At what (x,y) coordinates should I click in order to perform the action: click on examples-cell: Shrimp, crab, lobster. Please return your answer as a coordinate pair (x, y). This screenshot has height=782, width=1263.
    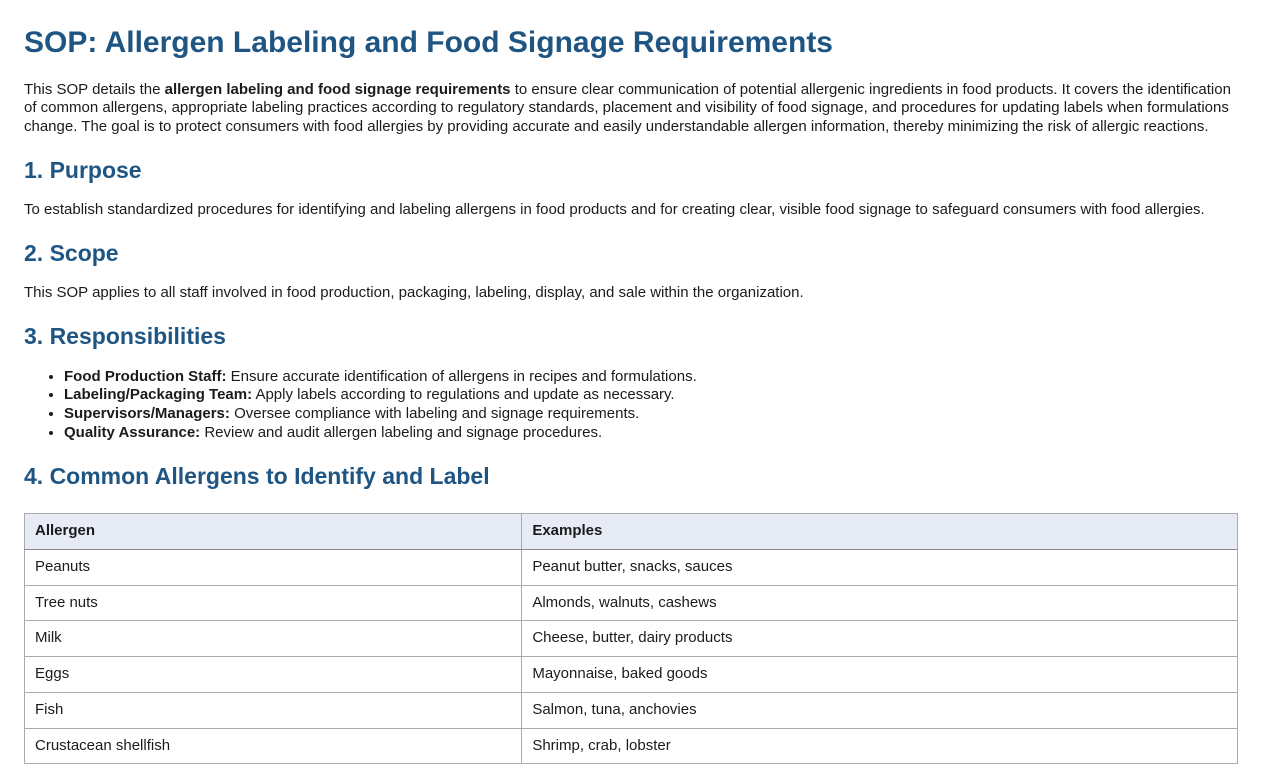
    Looking at the image, I should click on (879, 746).